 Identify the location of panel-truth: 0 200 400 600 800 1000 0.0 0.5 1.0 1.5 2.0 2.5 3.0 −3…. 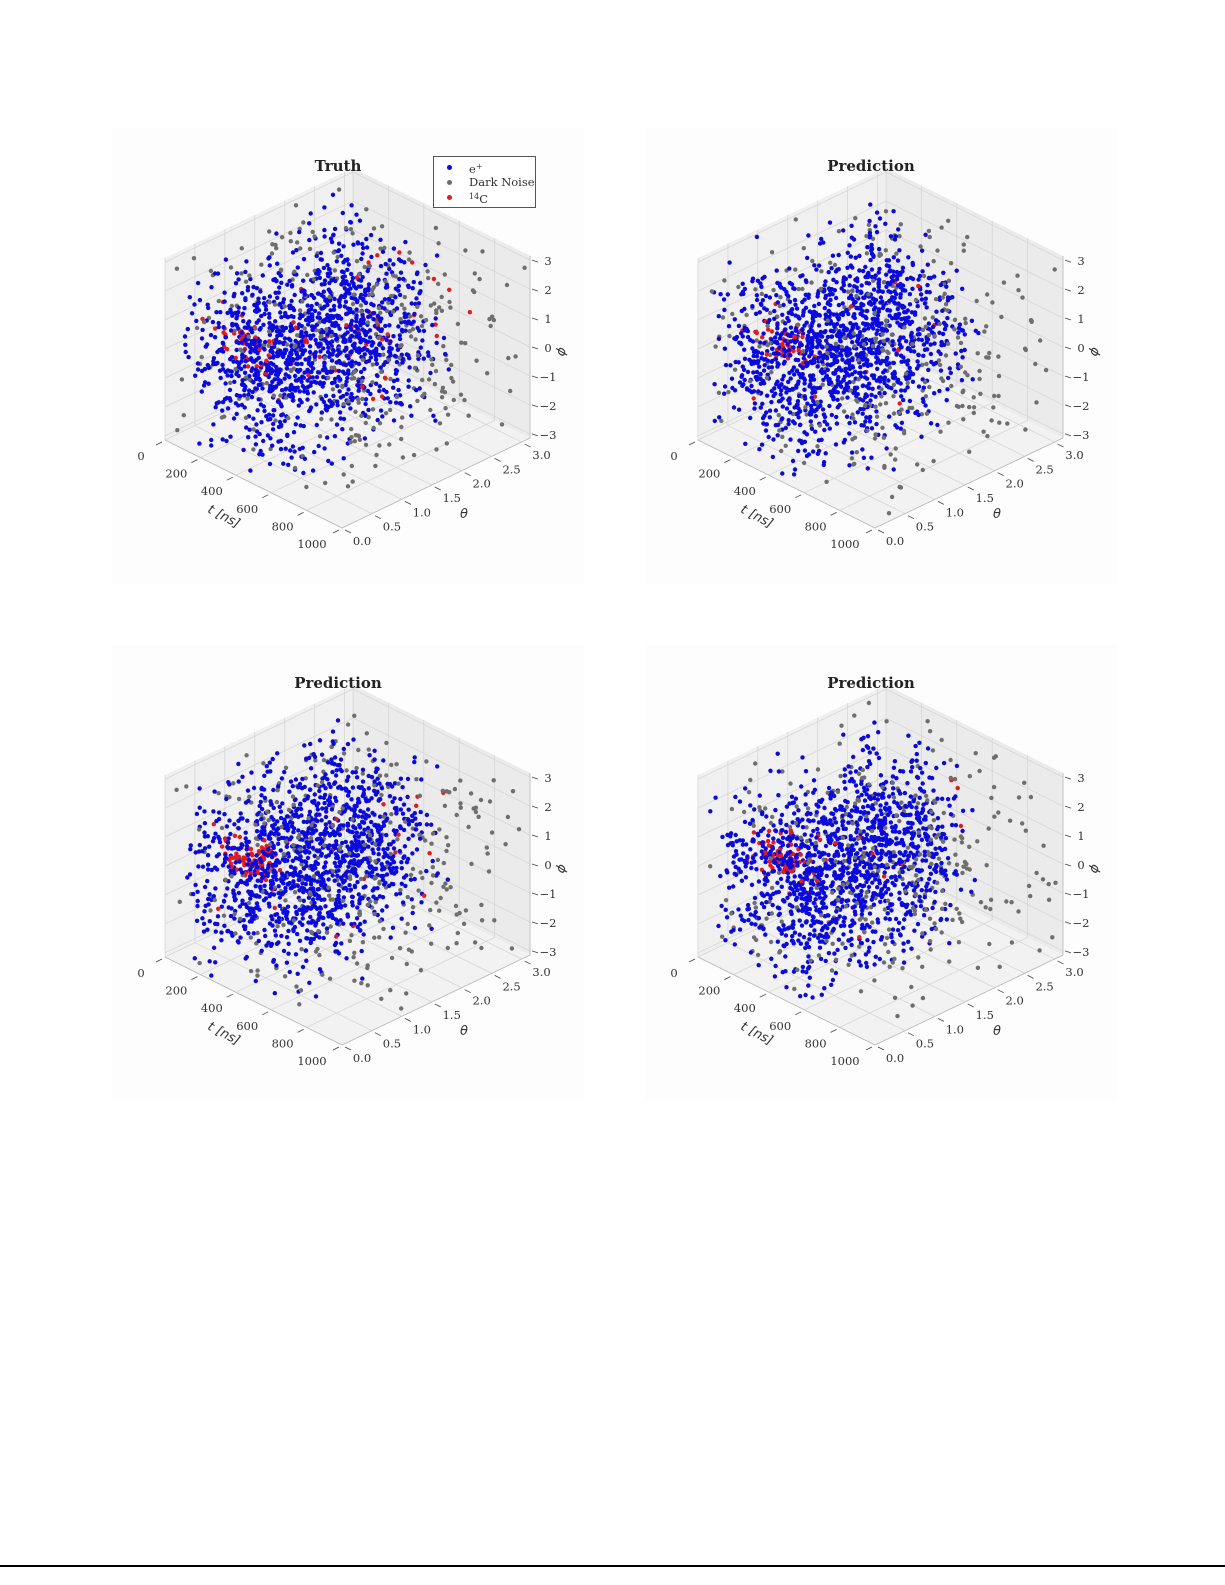
(348, 356).